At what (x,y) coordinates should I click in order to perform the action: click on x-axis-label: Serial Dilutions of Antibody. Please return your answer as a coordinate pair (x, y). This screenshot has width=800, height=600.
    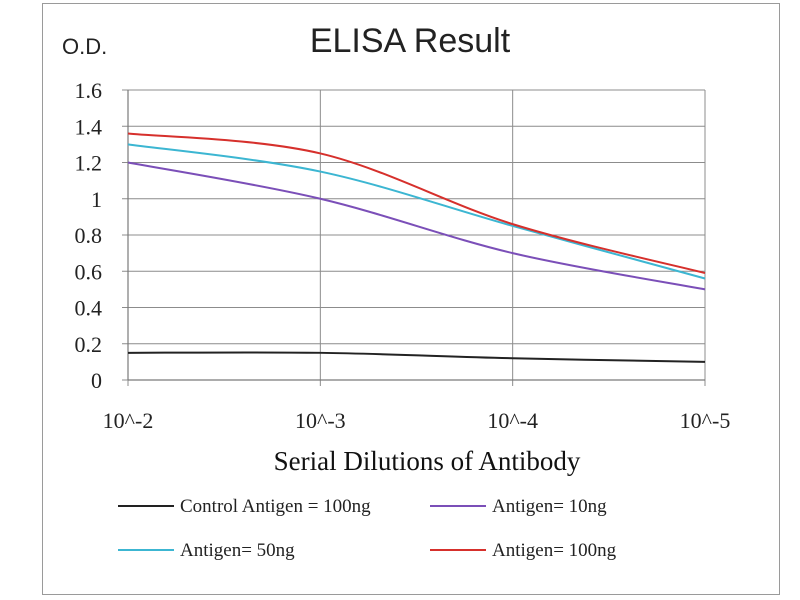
    Looking at the image, I should click on (427, 461).